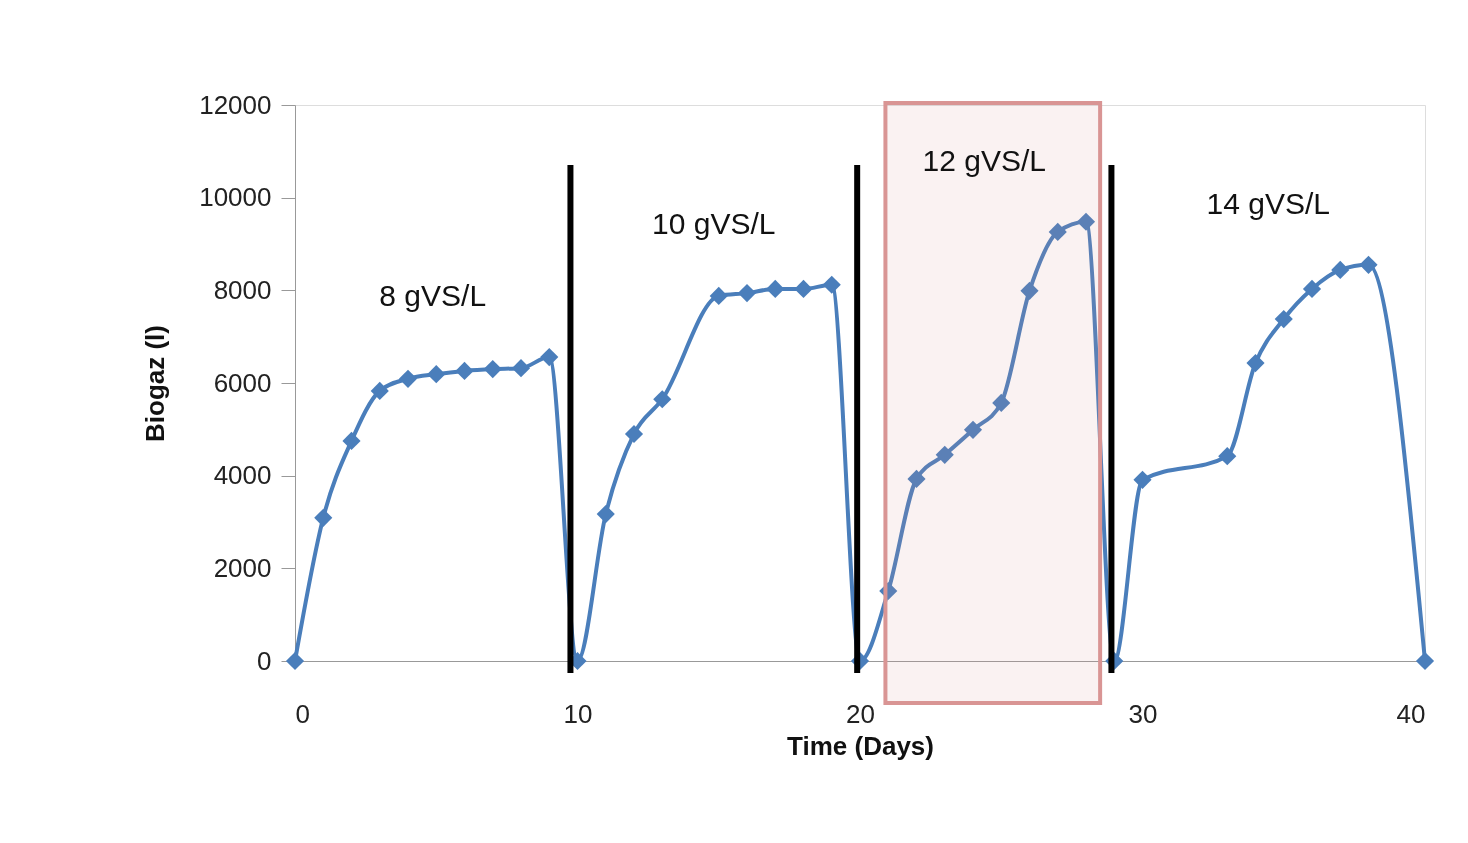 This screenshot has height=843, width=1468. What do you see at coordinates (1411, 713) in the screenshot?
I see `x-tick-label: 40` at bounding box center [1411, 713].